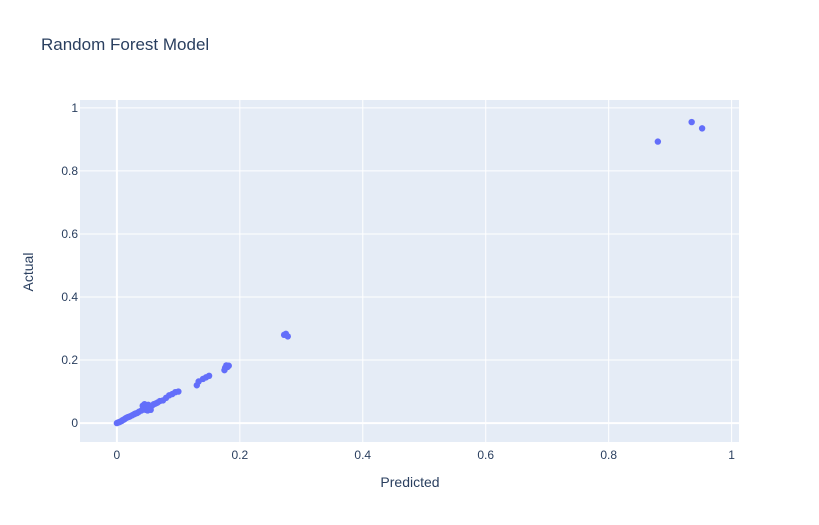 The width and height of the screenshot is (819, 525). I want to click on y-tick-label: 0.4, so click(69, 297).